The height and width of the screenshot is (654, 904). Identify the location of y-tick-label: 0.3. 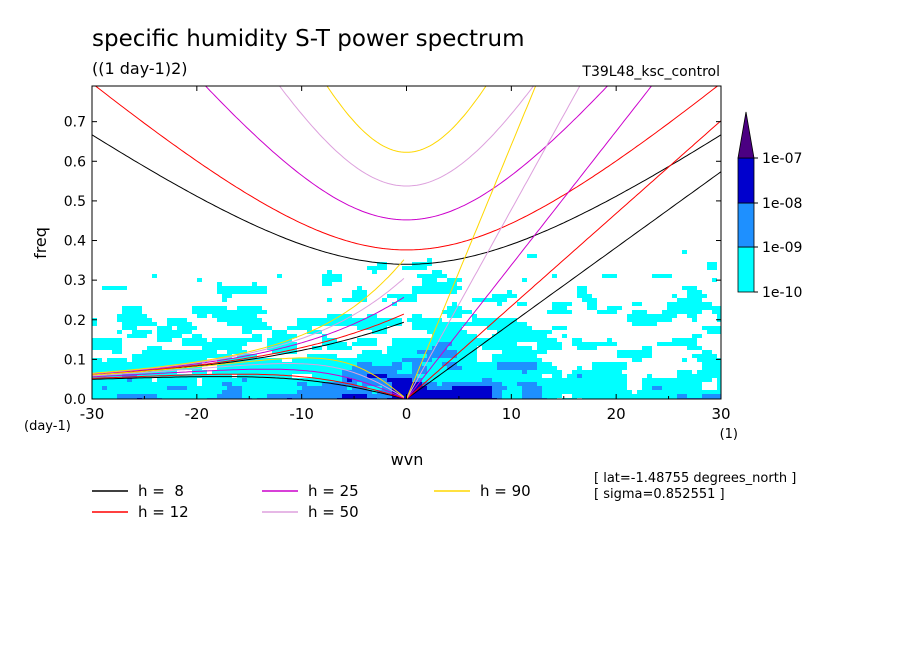
(75, 281).